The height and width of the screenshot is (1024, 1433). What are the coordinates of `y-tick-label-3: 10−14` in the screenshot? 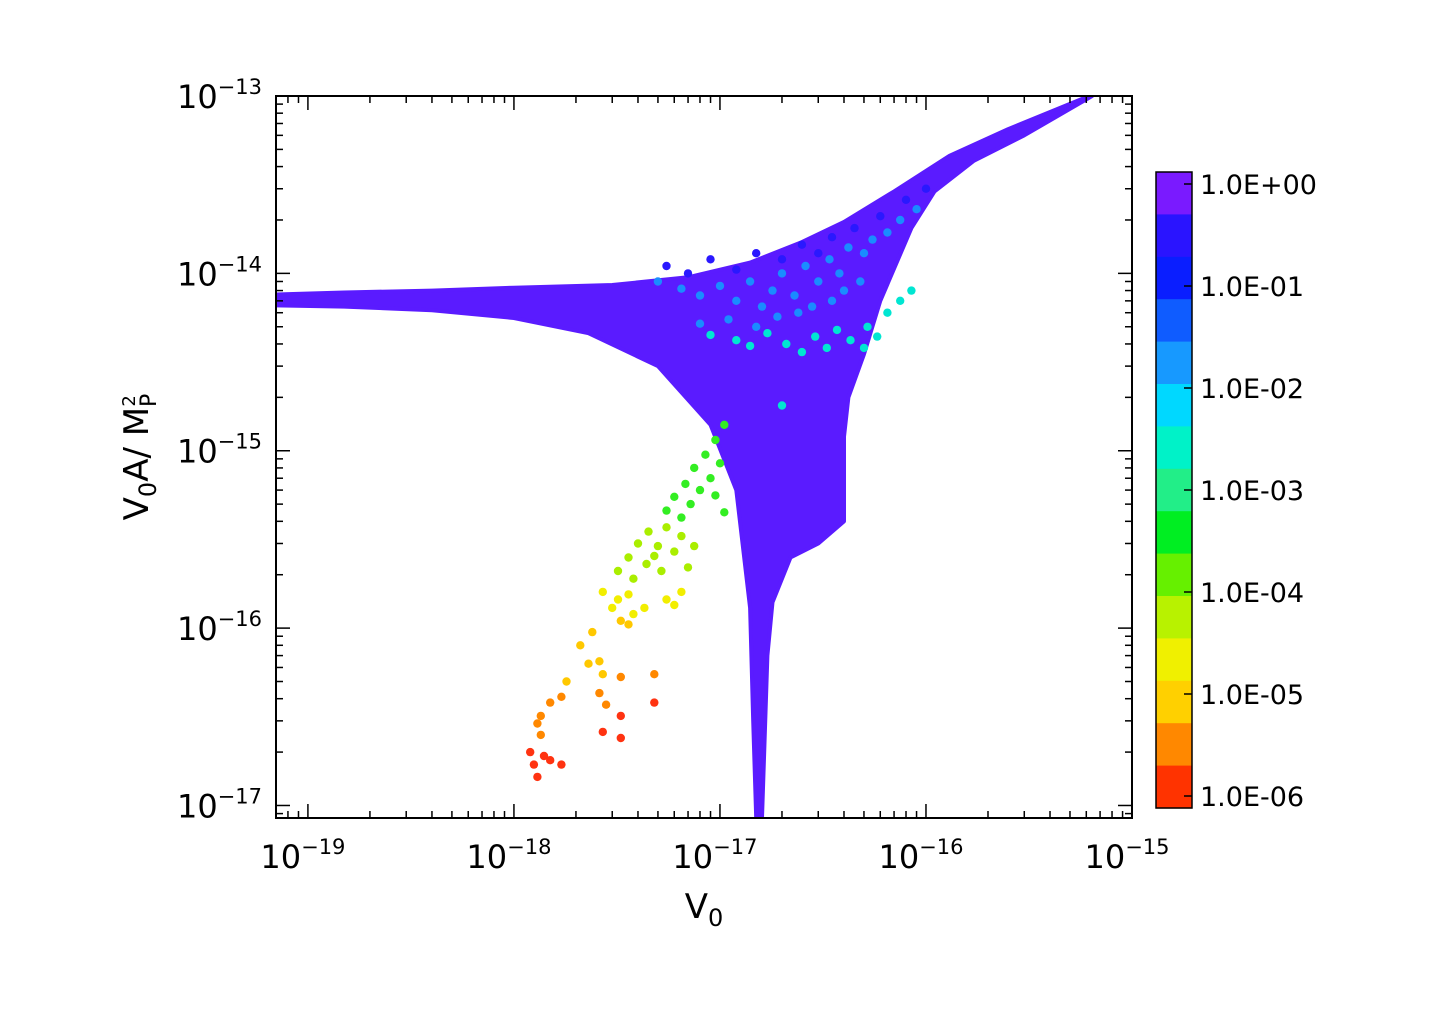 It's located at (219, 272).